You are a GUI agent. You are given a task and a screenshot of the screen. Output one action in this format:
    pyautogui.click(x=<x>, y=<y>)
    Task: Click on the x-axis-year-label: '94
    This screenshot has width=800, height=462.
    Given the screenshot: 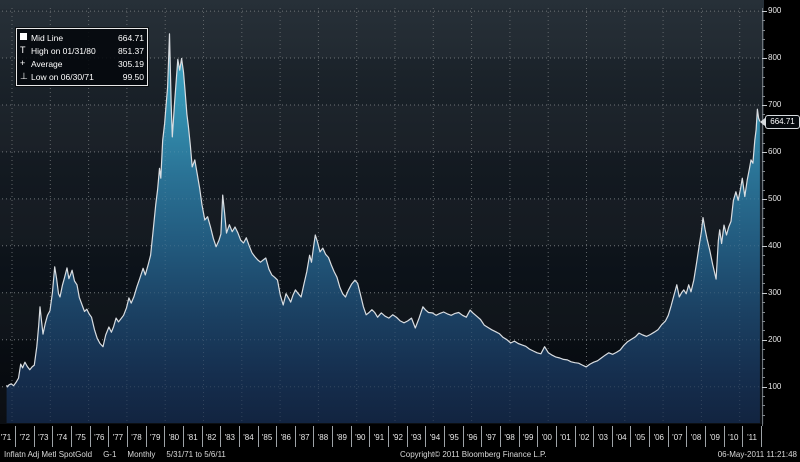 What is the action you would take?
    pyautogui.click(x=435, y=437)
    